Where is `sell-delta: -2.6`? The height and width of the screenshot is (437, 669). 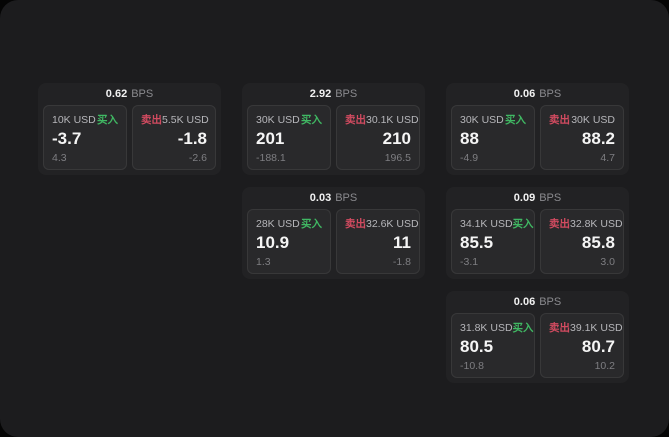 sell-delta: -2.6 is located at coordinates (197, 158).